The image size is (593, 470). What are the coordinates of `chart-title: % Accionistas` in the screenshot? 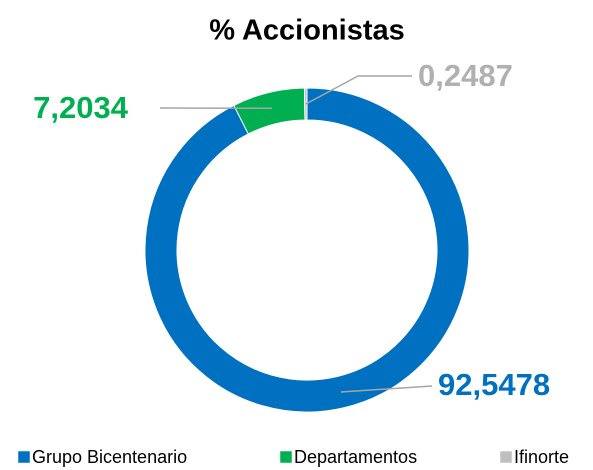 It's located at (307, 31).